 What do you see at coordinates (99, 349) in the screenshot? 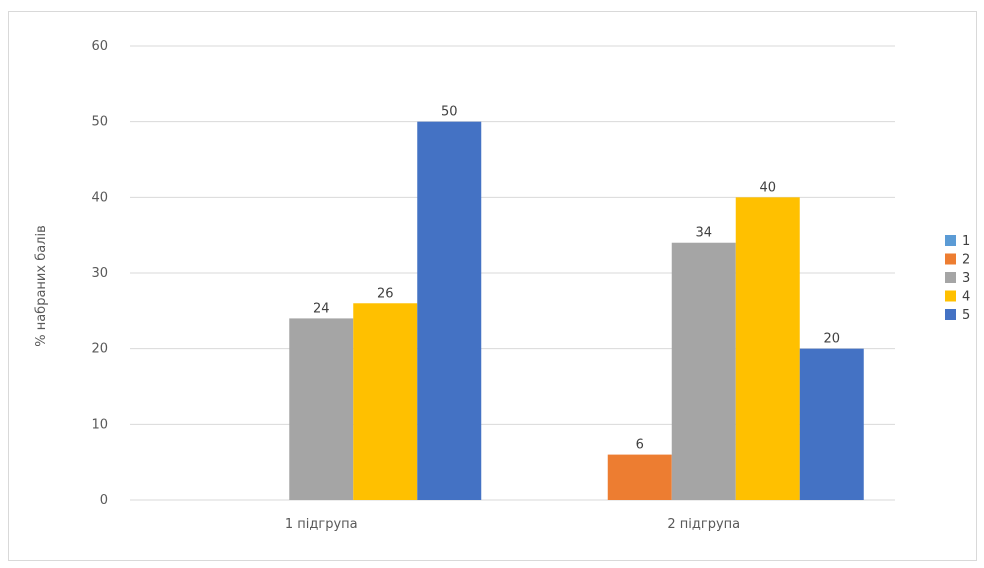
I see `y-tick-label: 20` at bounding box center [99, 349].